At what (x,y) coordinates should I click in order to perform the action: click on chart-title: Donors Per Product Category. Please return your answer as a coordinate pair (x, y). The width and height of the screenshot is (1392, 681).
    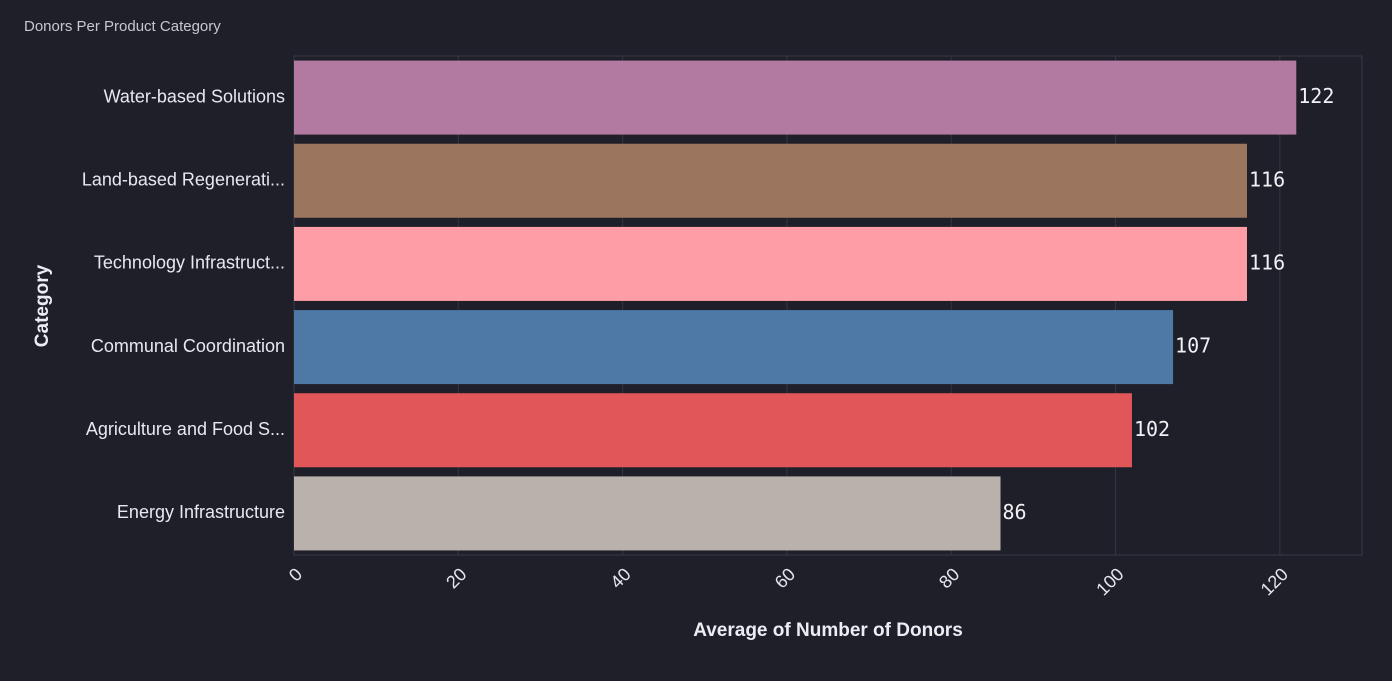
    Looking at the image, I should click on (122, 26).